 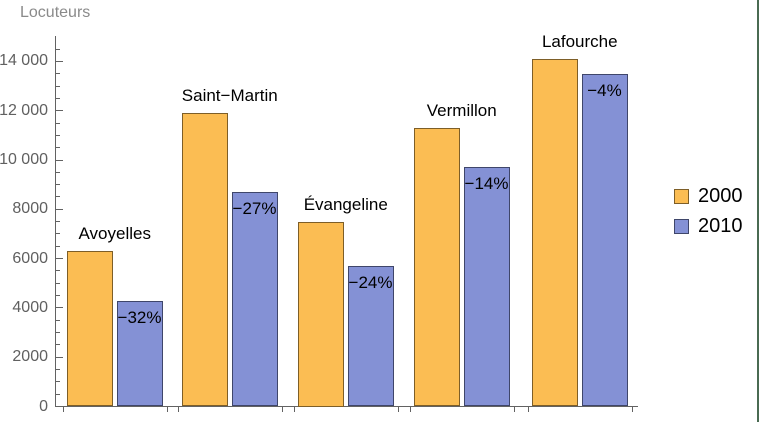 I want to click on bar-2000-lafourche, so click(x=555, y=232).